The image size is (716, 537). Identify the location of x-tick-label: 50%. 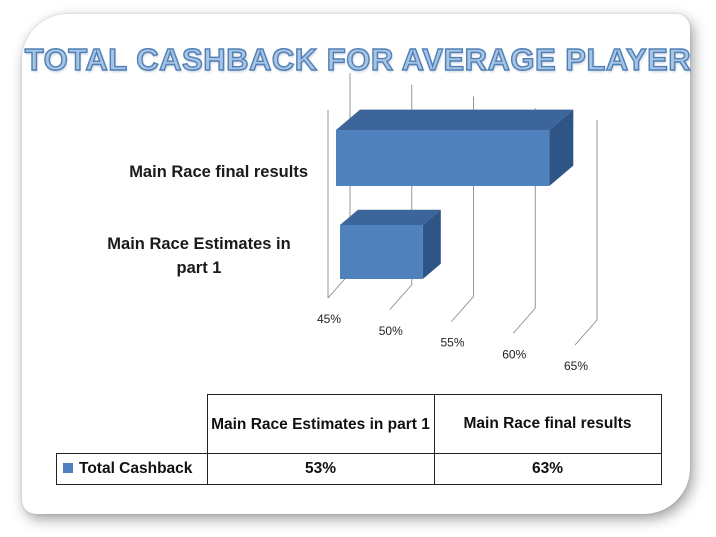
(391, 331).